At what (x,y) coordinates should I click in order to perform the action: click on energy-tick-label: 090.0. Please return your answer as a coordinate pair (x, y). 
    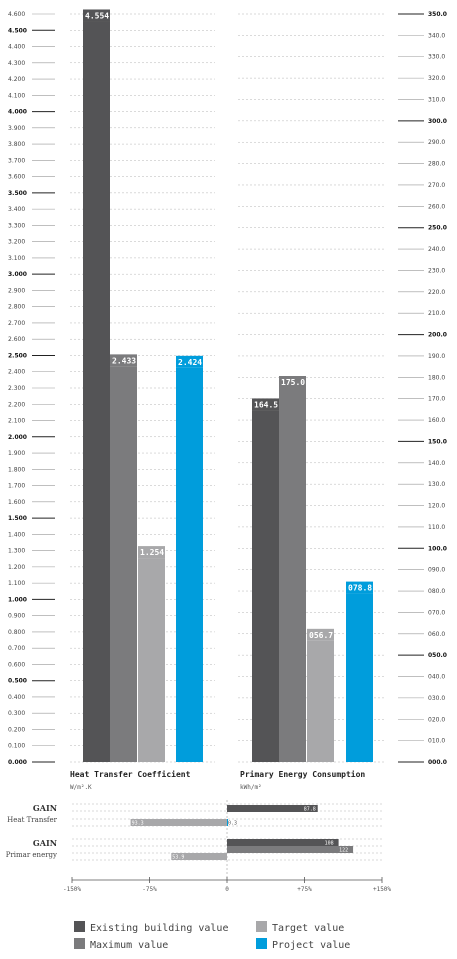
    Looking at the image, I should click on (436, 570).